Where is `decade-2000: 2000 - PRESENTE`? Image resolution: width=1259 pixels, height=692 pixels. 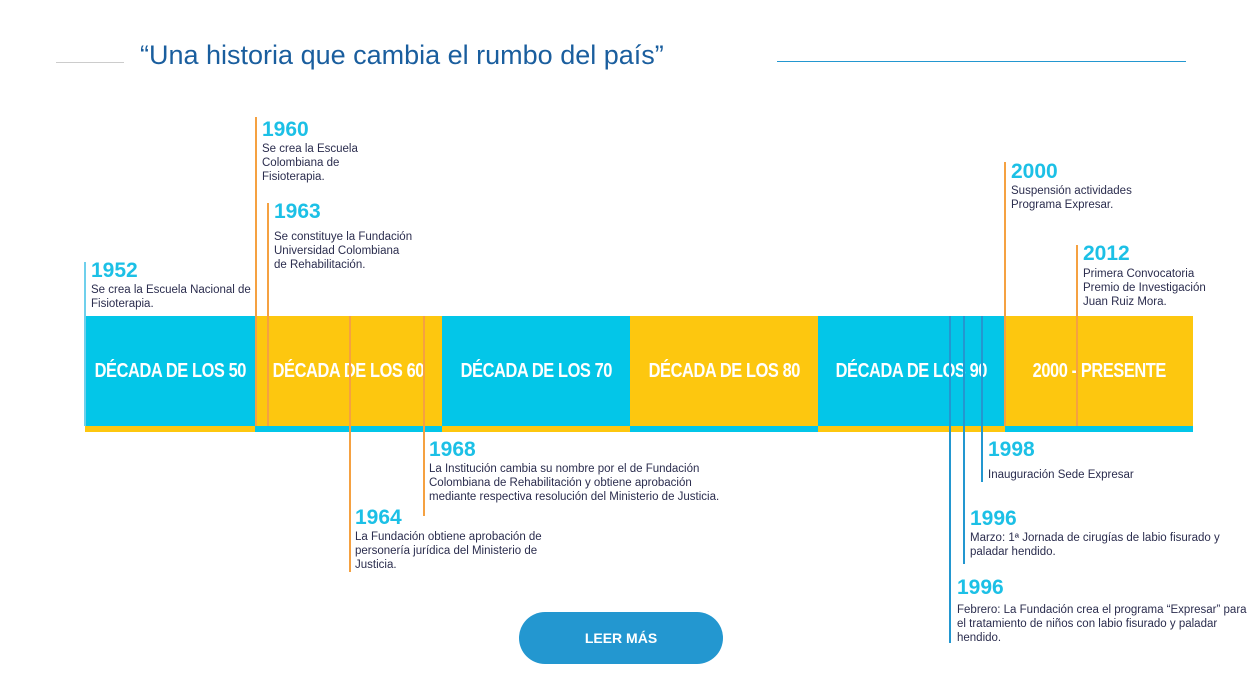
decade-2000: 2000 - PRESENTE is located at coordinates (1099, 371).